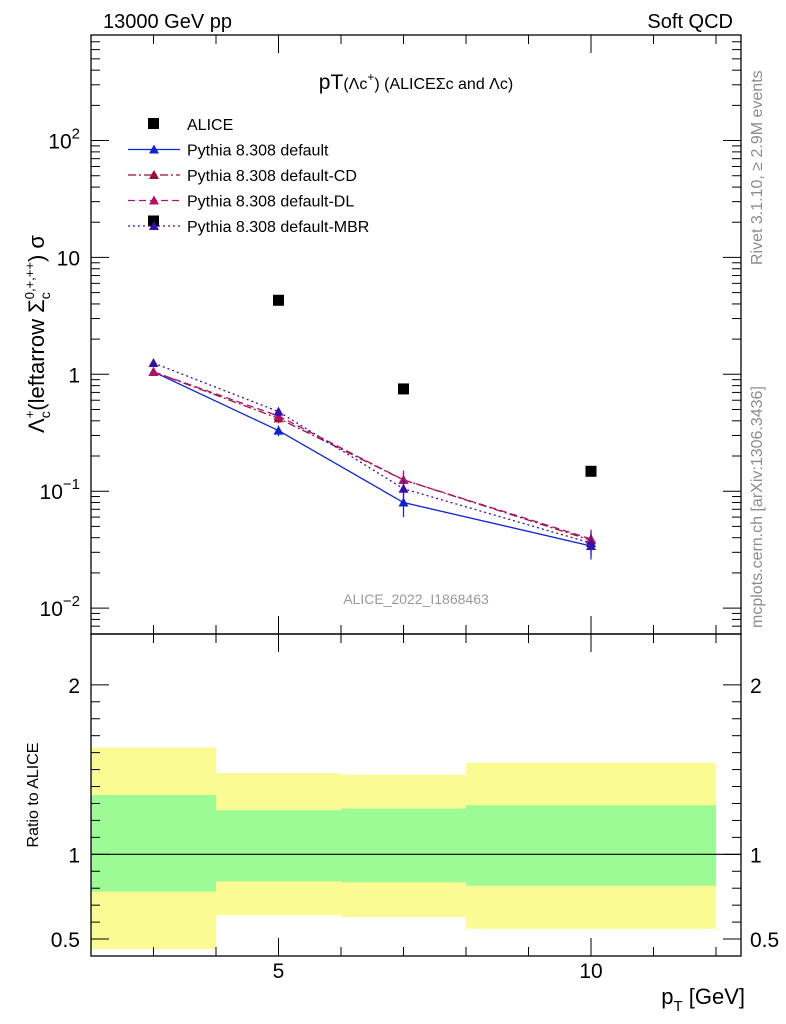 Image resolution: width=786 pixels, height=1024 pixels. Describe the element at coordinates (756, 855) in the screenshot. I see `ratio-y-tick-label-right: 1` at that location.